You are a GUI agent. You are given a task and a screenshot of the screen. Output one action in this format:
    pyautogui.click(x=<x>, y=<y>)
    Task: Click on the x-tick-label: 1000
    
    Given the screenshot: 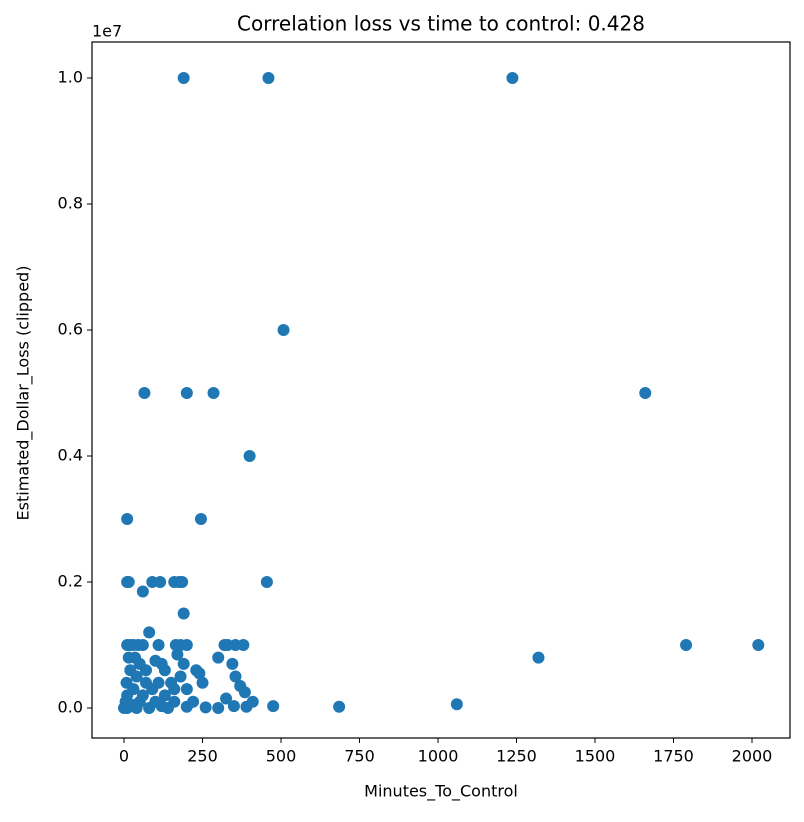 What is the action you would take?
    pyautogui.click(x=438, y=756)
    